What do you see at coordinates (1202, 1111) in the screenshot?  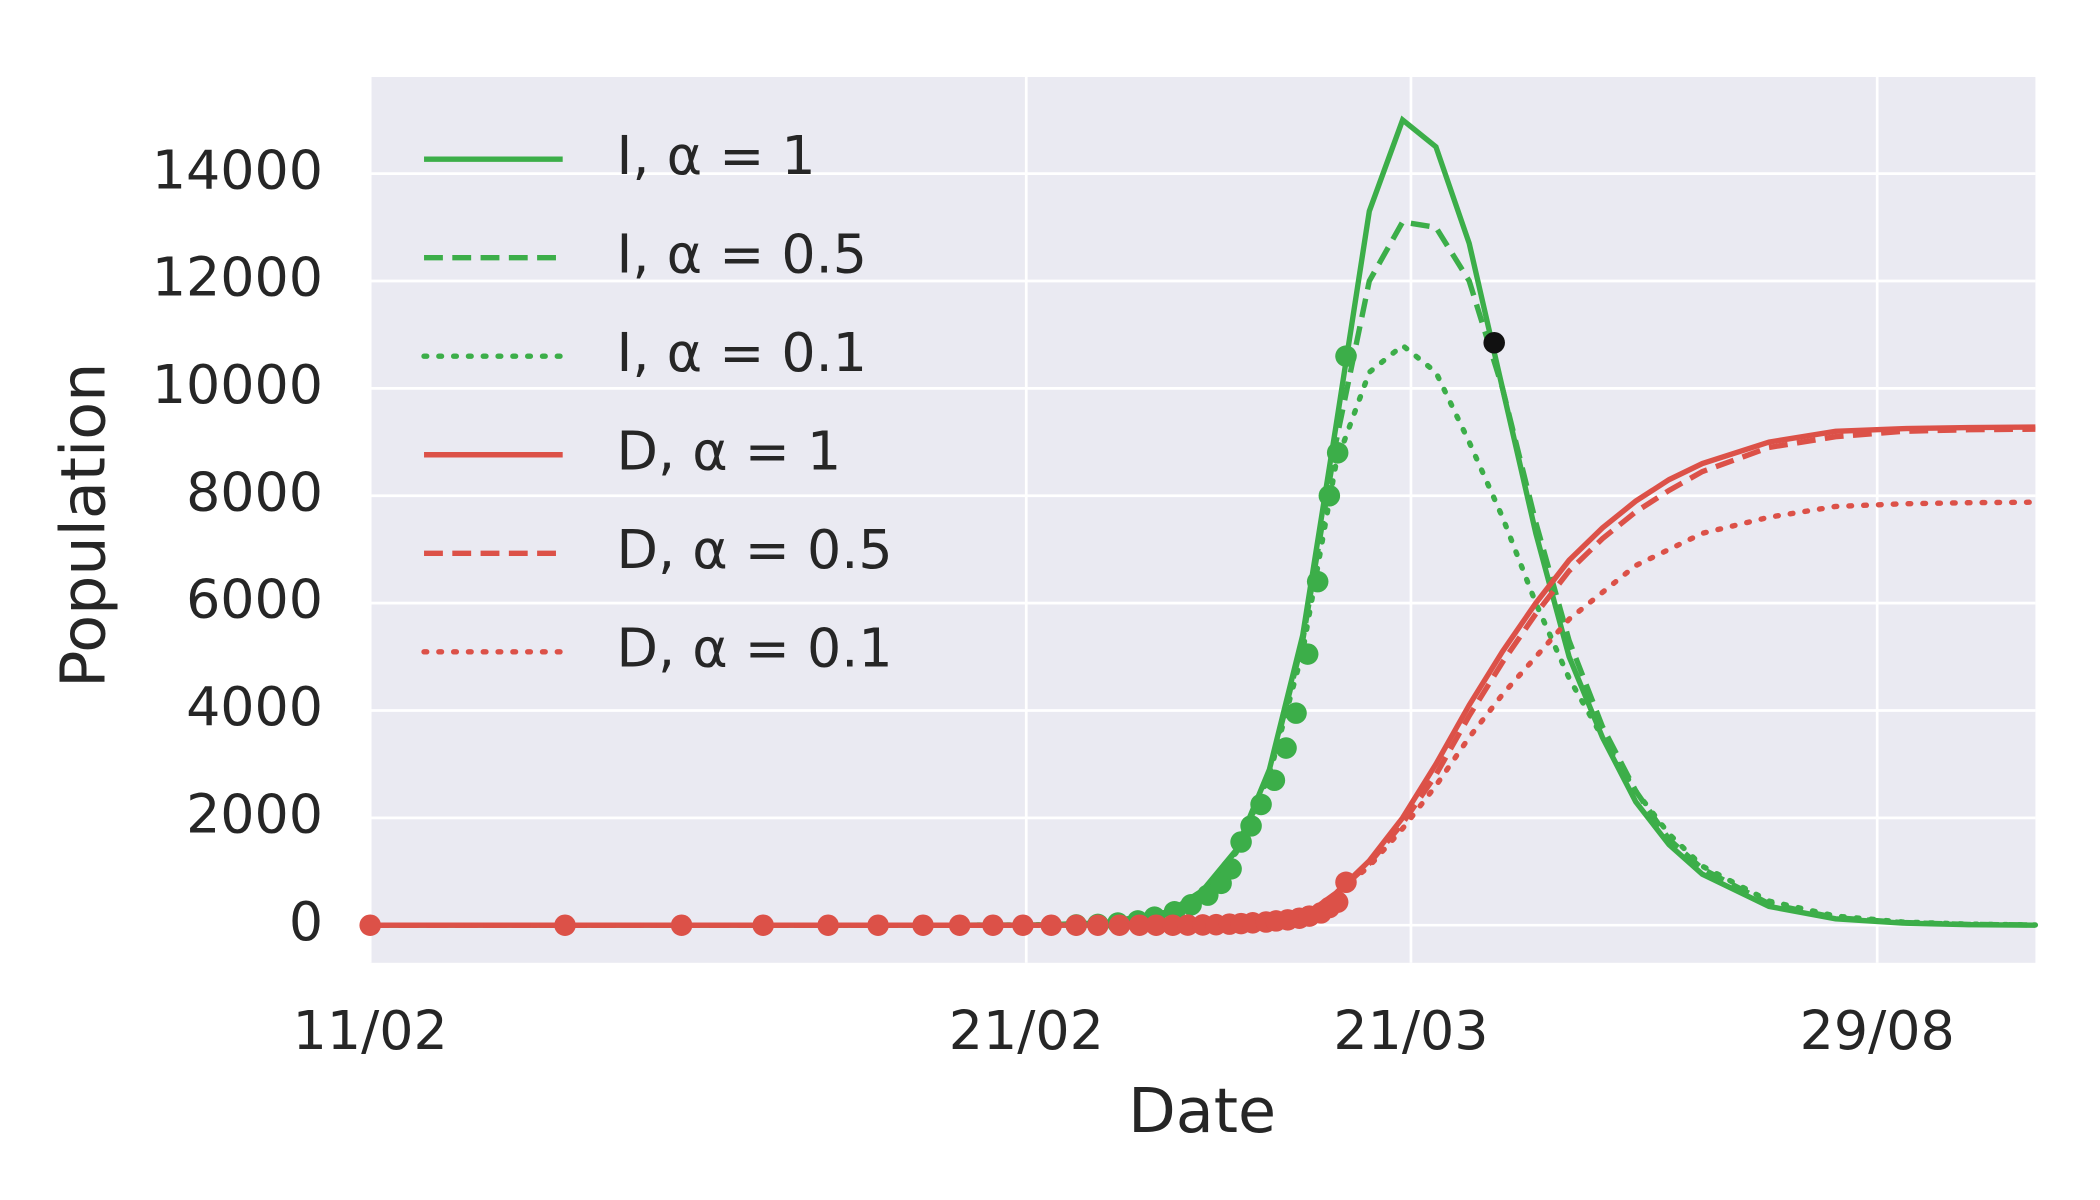 I see `x-axis-label: Date` at bounding box center [1202, 1111].